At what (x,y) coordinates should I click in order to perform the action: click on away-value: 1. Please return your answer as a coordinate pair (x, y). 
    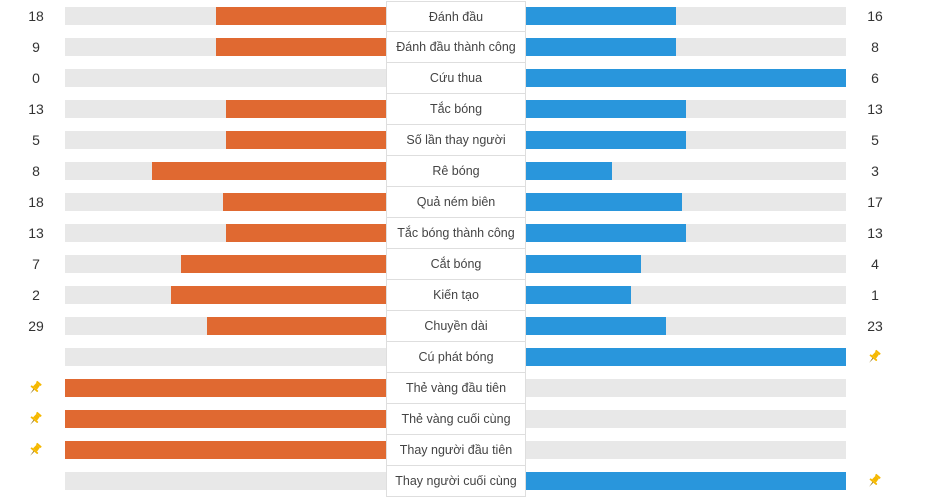
    Looking at the image, I should click on (875, 295).